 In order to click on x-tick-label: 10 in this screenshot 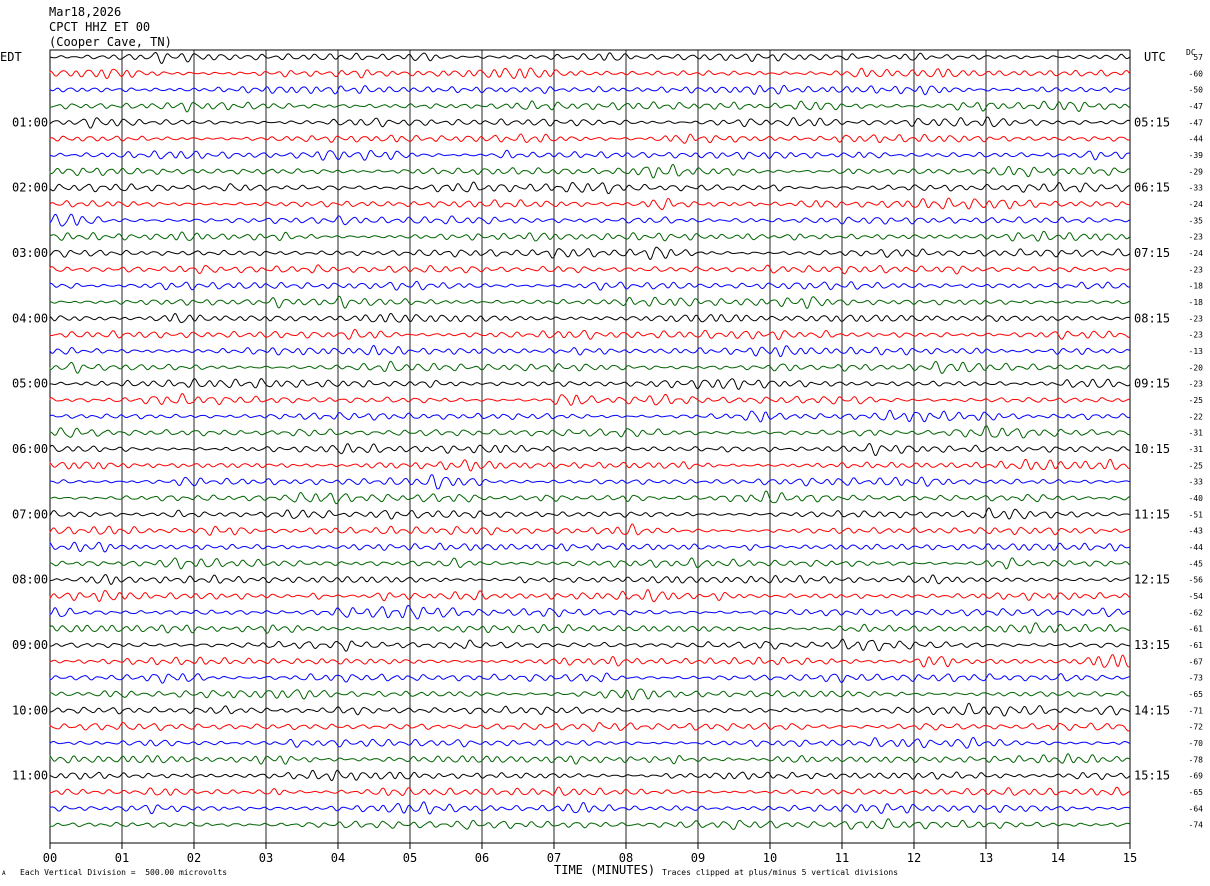, I will do `click(770, 858)`.